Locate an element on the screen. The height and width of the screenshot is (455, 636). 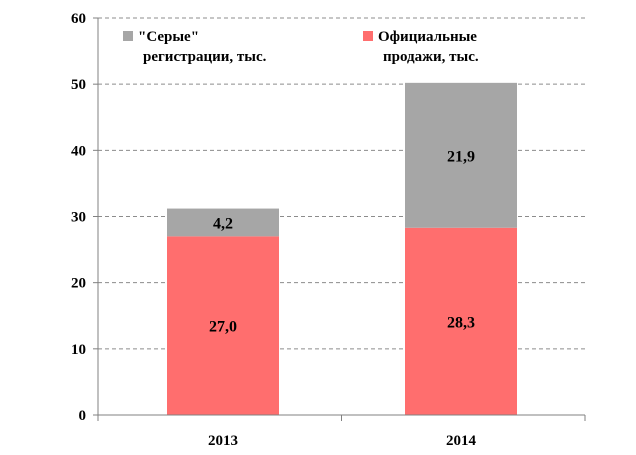
bar-segment-grey-2013 is located at coordinates (223, 222).